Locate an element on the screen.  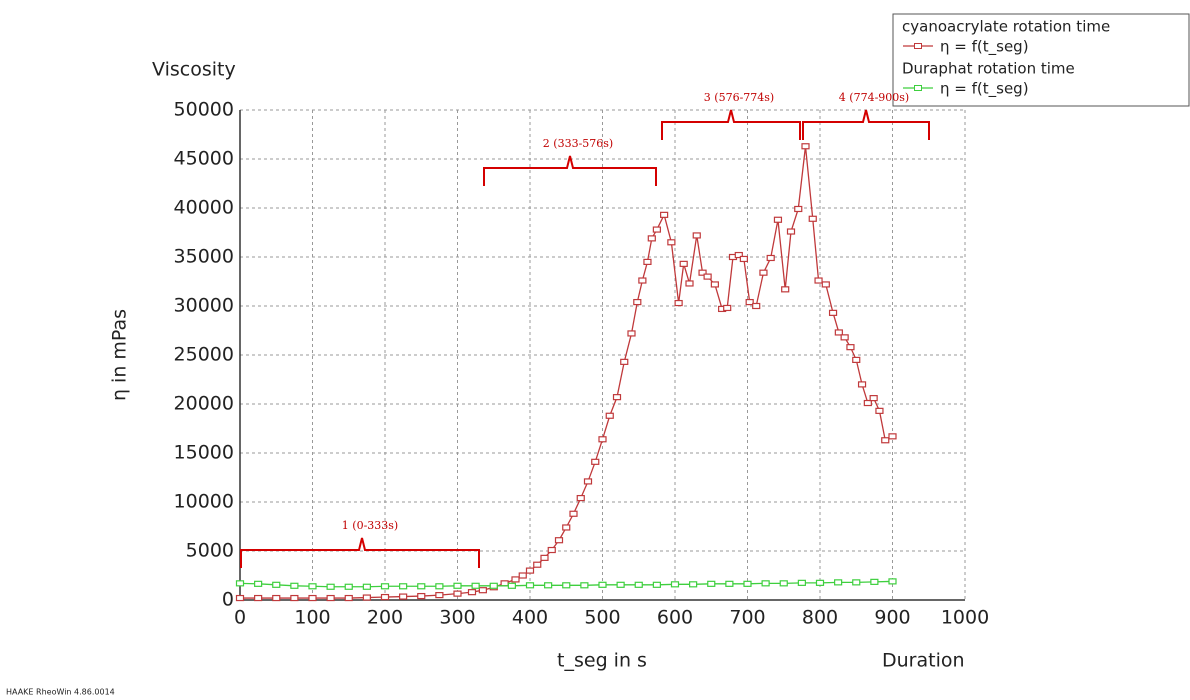
software-label: HAAKE RheoWin 4.86.0014 is located at coordinates (60, 692).